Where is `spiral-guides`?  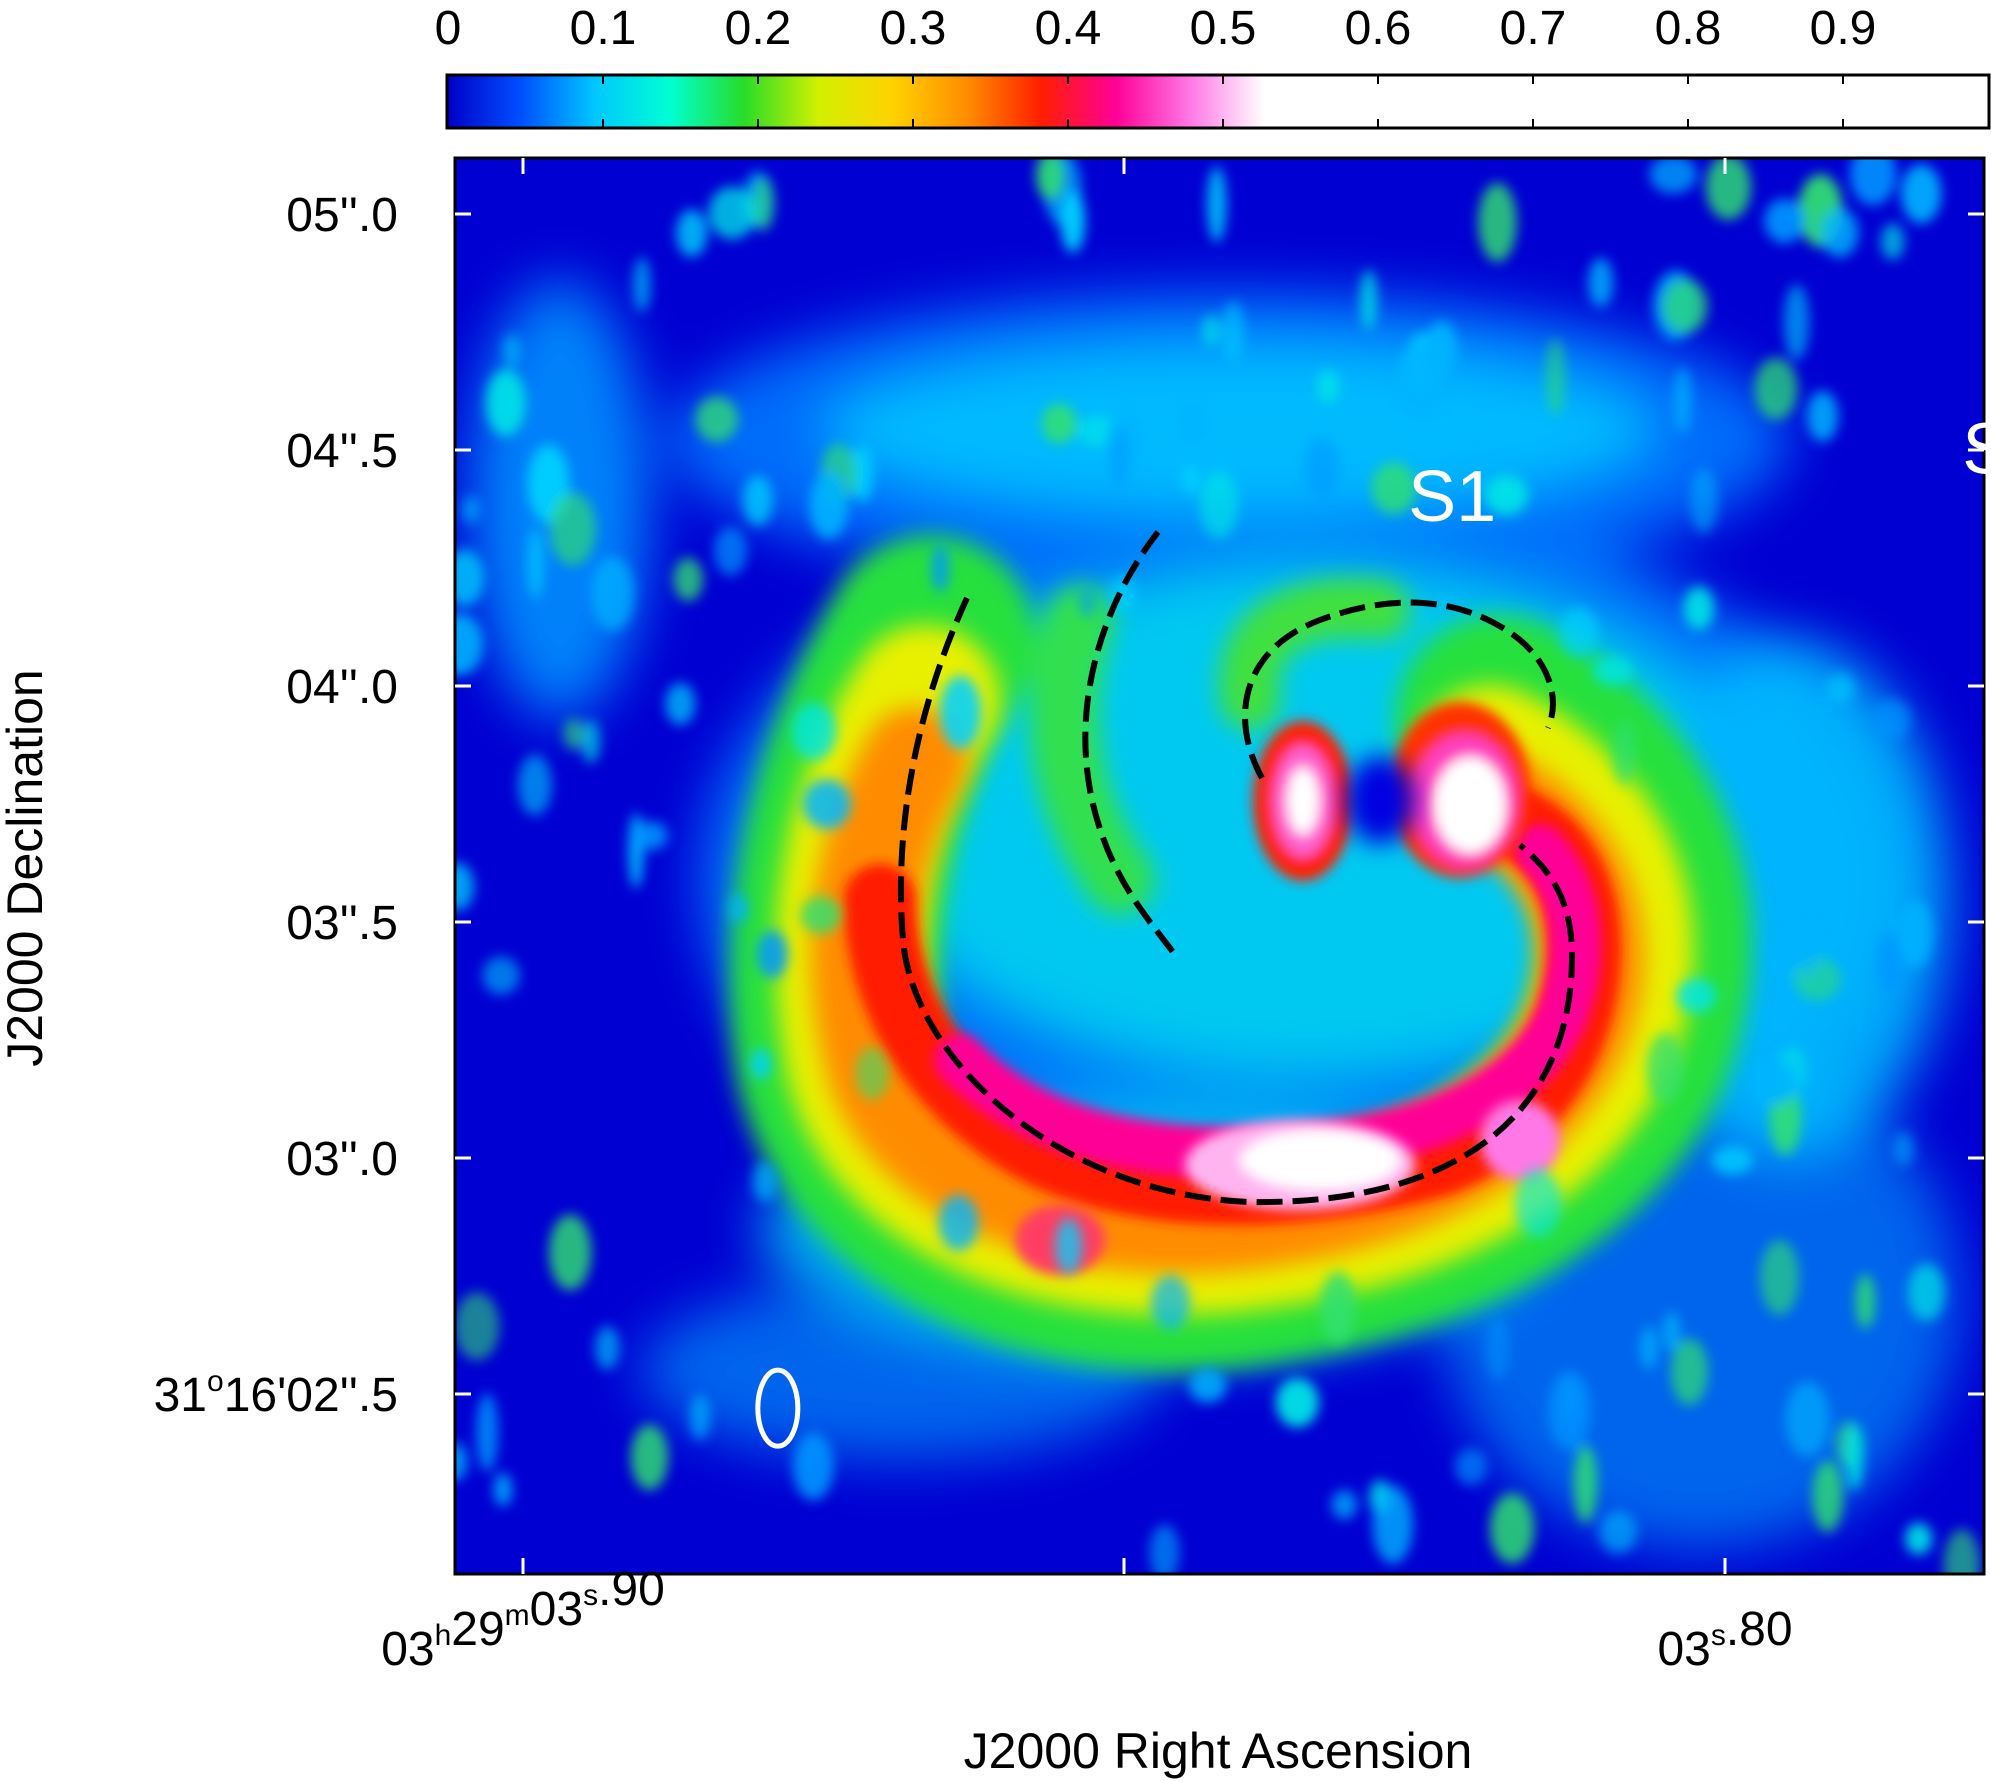
spiral-guides is located at coordinates (1236, 868).